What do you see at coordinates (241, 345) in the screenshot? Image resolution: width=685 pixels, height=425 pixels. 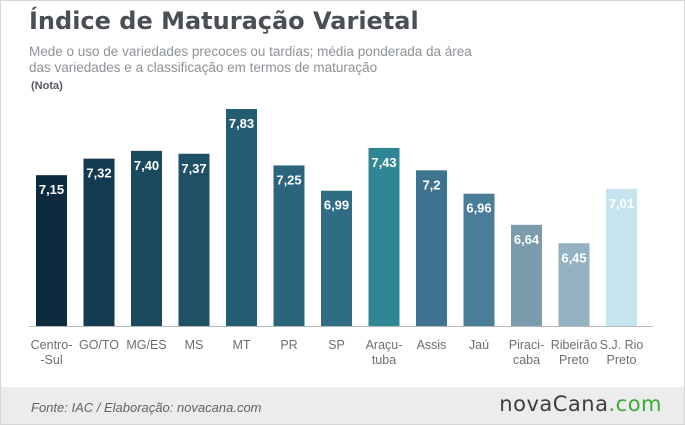 I see `category-label-4: MT` at bounding box center [241, 345].